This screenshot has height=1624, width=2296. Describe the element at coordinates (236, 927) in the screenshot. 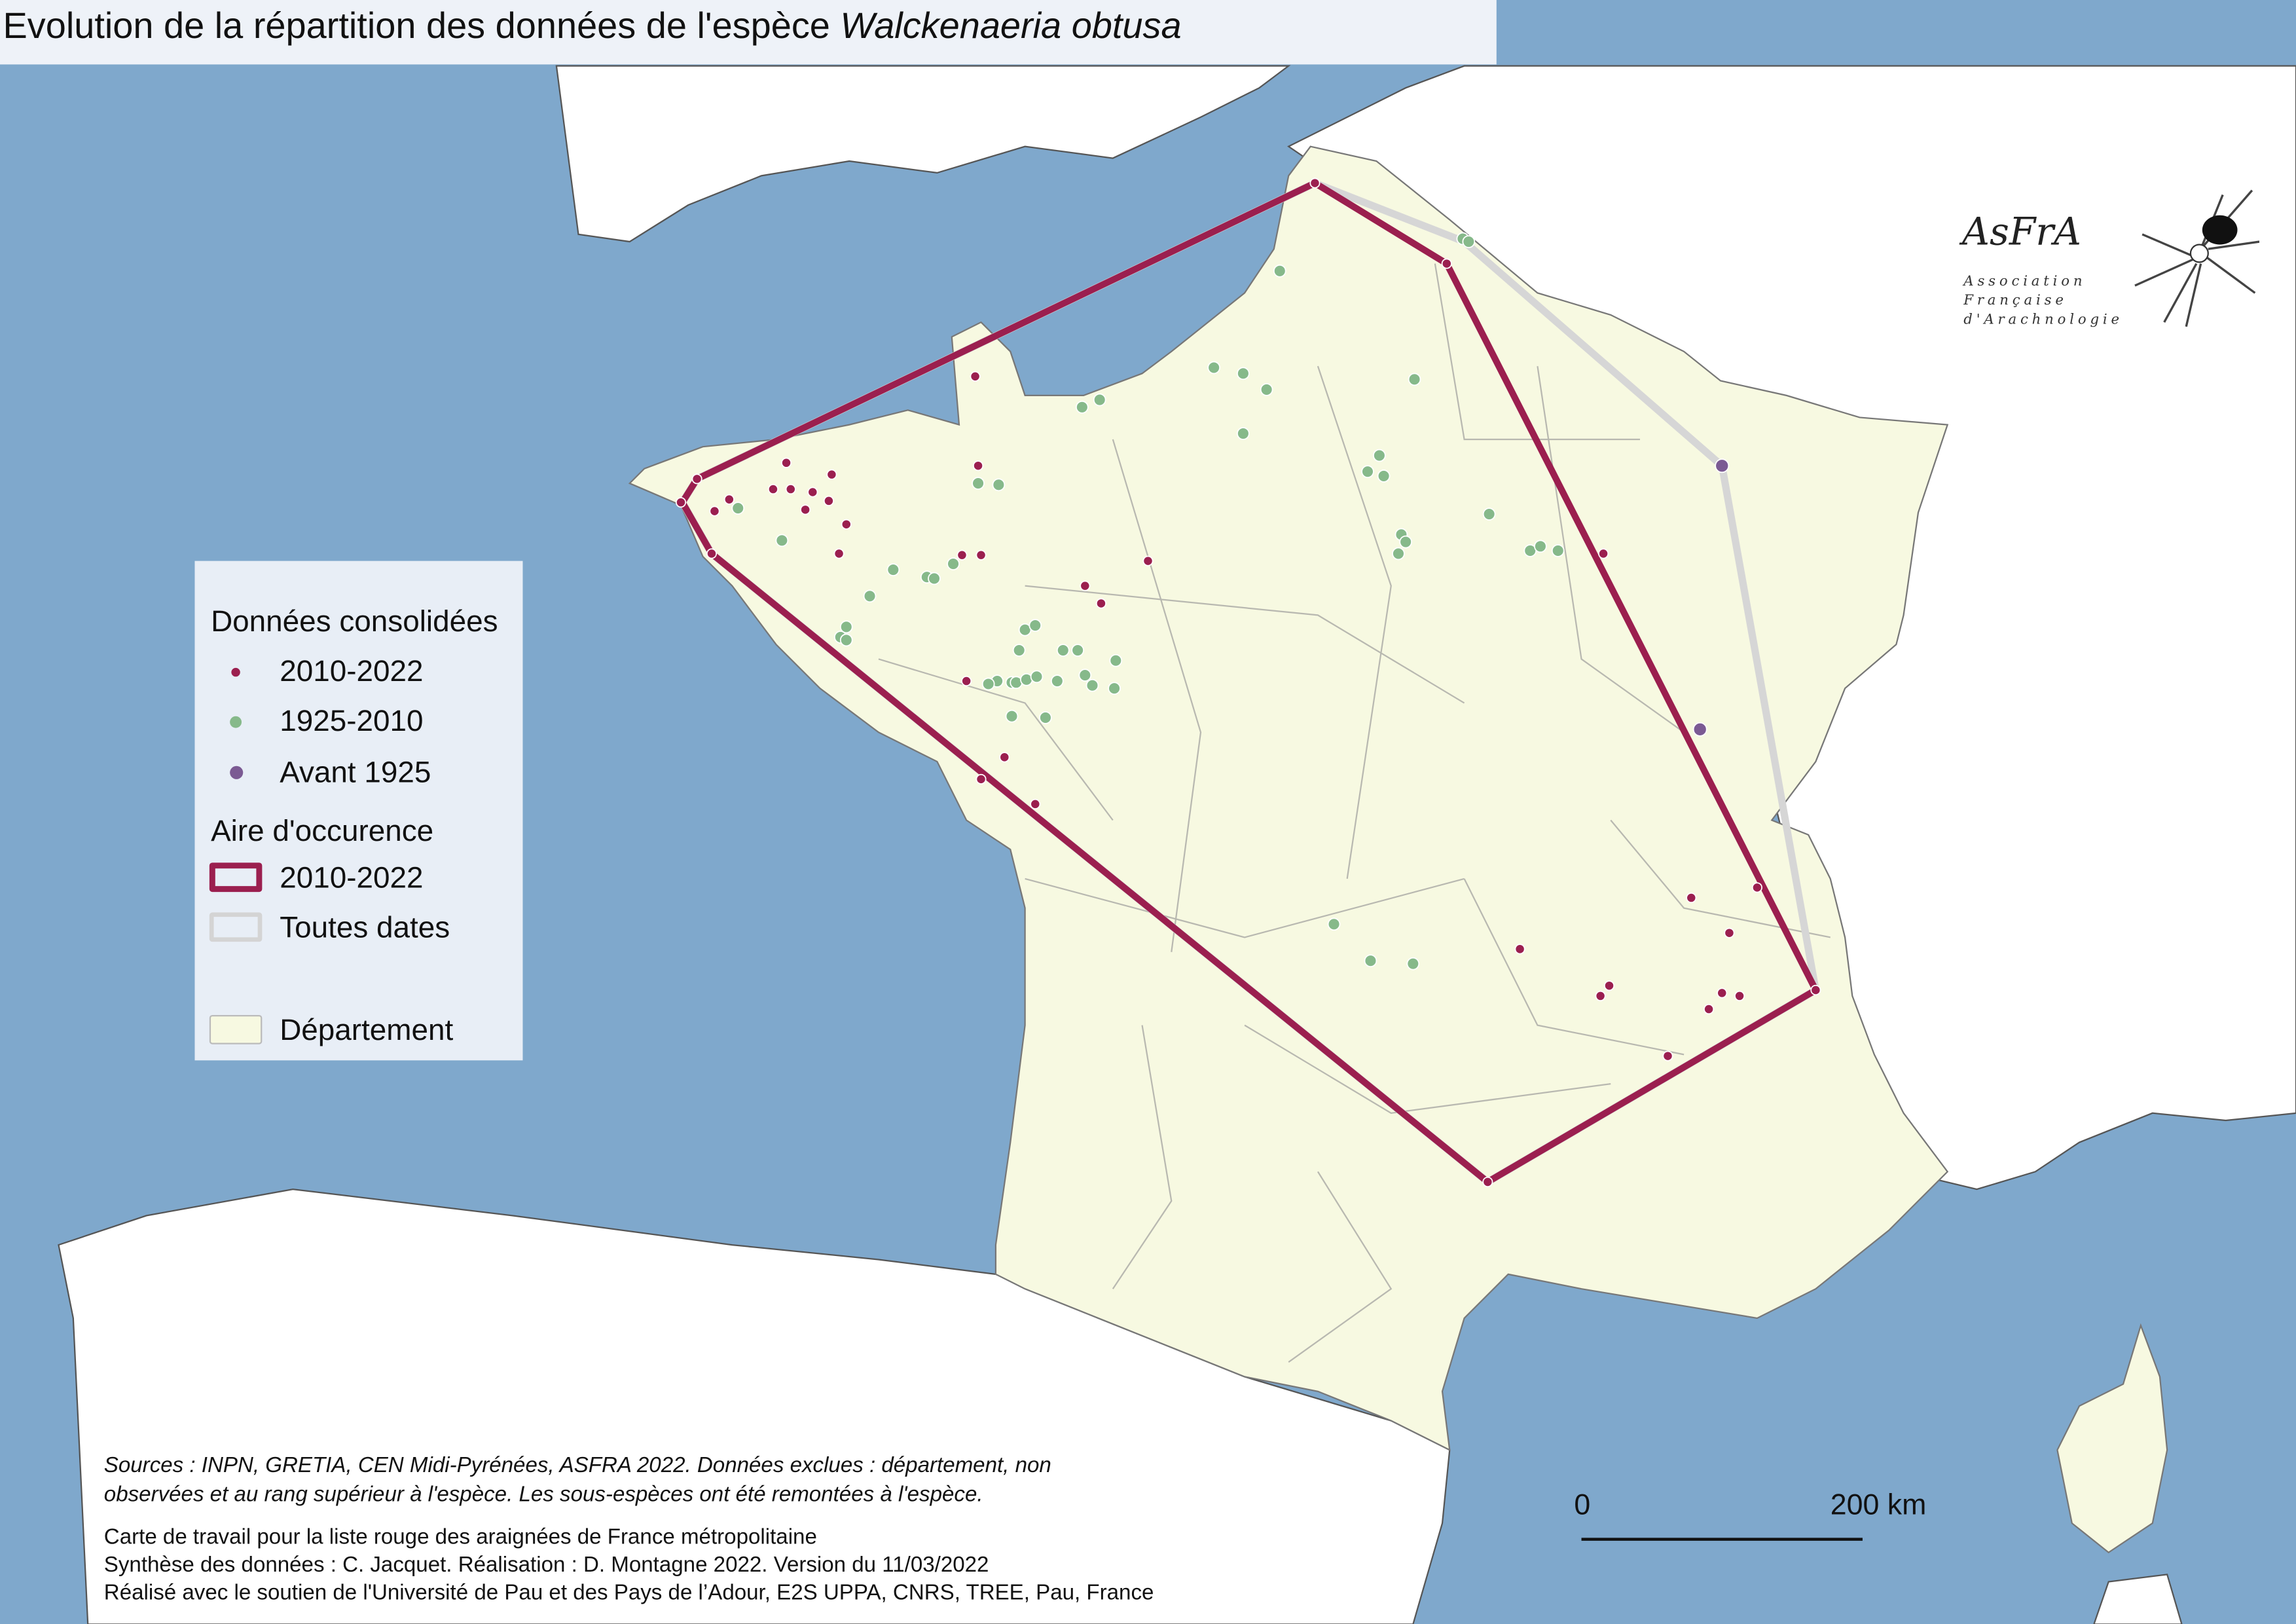

I see `legend-swatch-area-all` at that location.